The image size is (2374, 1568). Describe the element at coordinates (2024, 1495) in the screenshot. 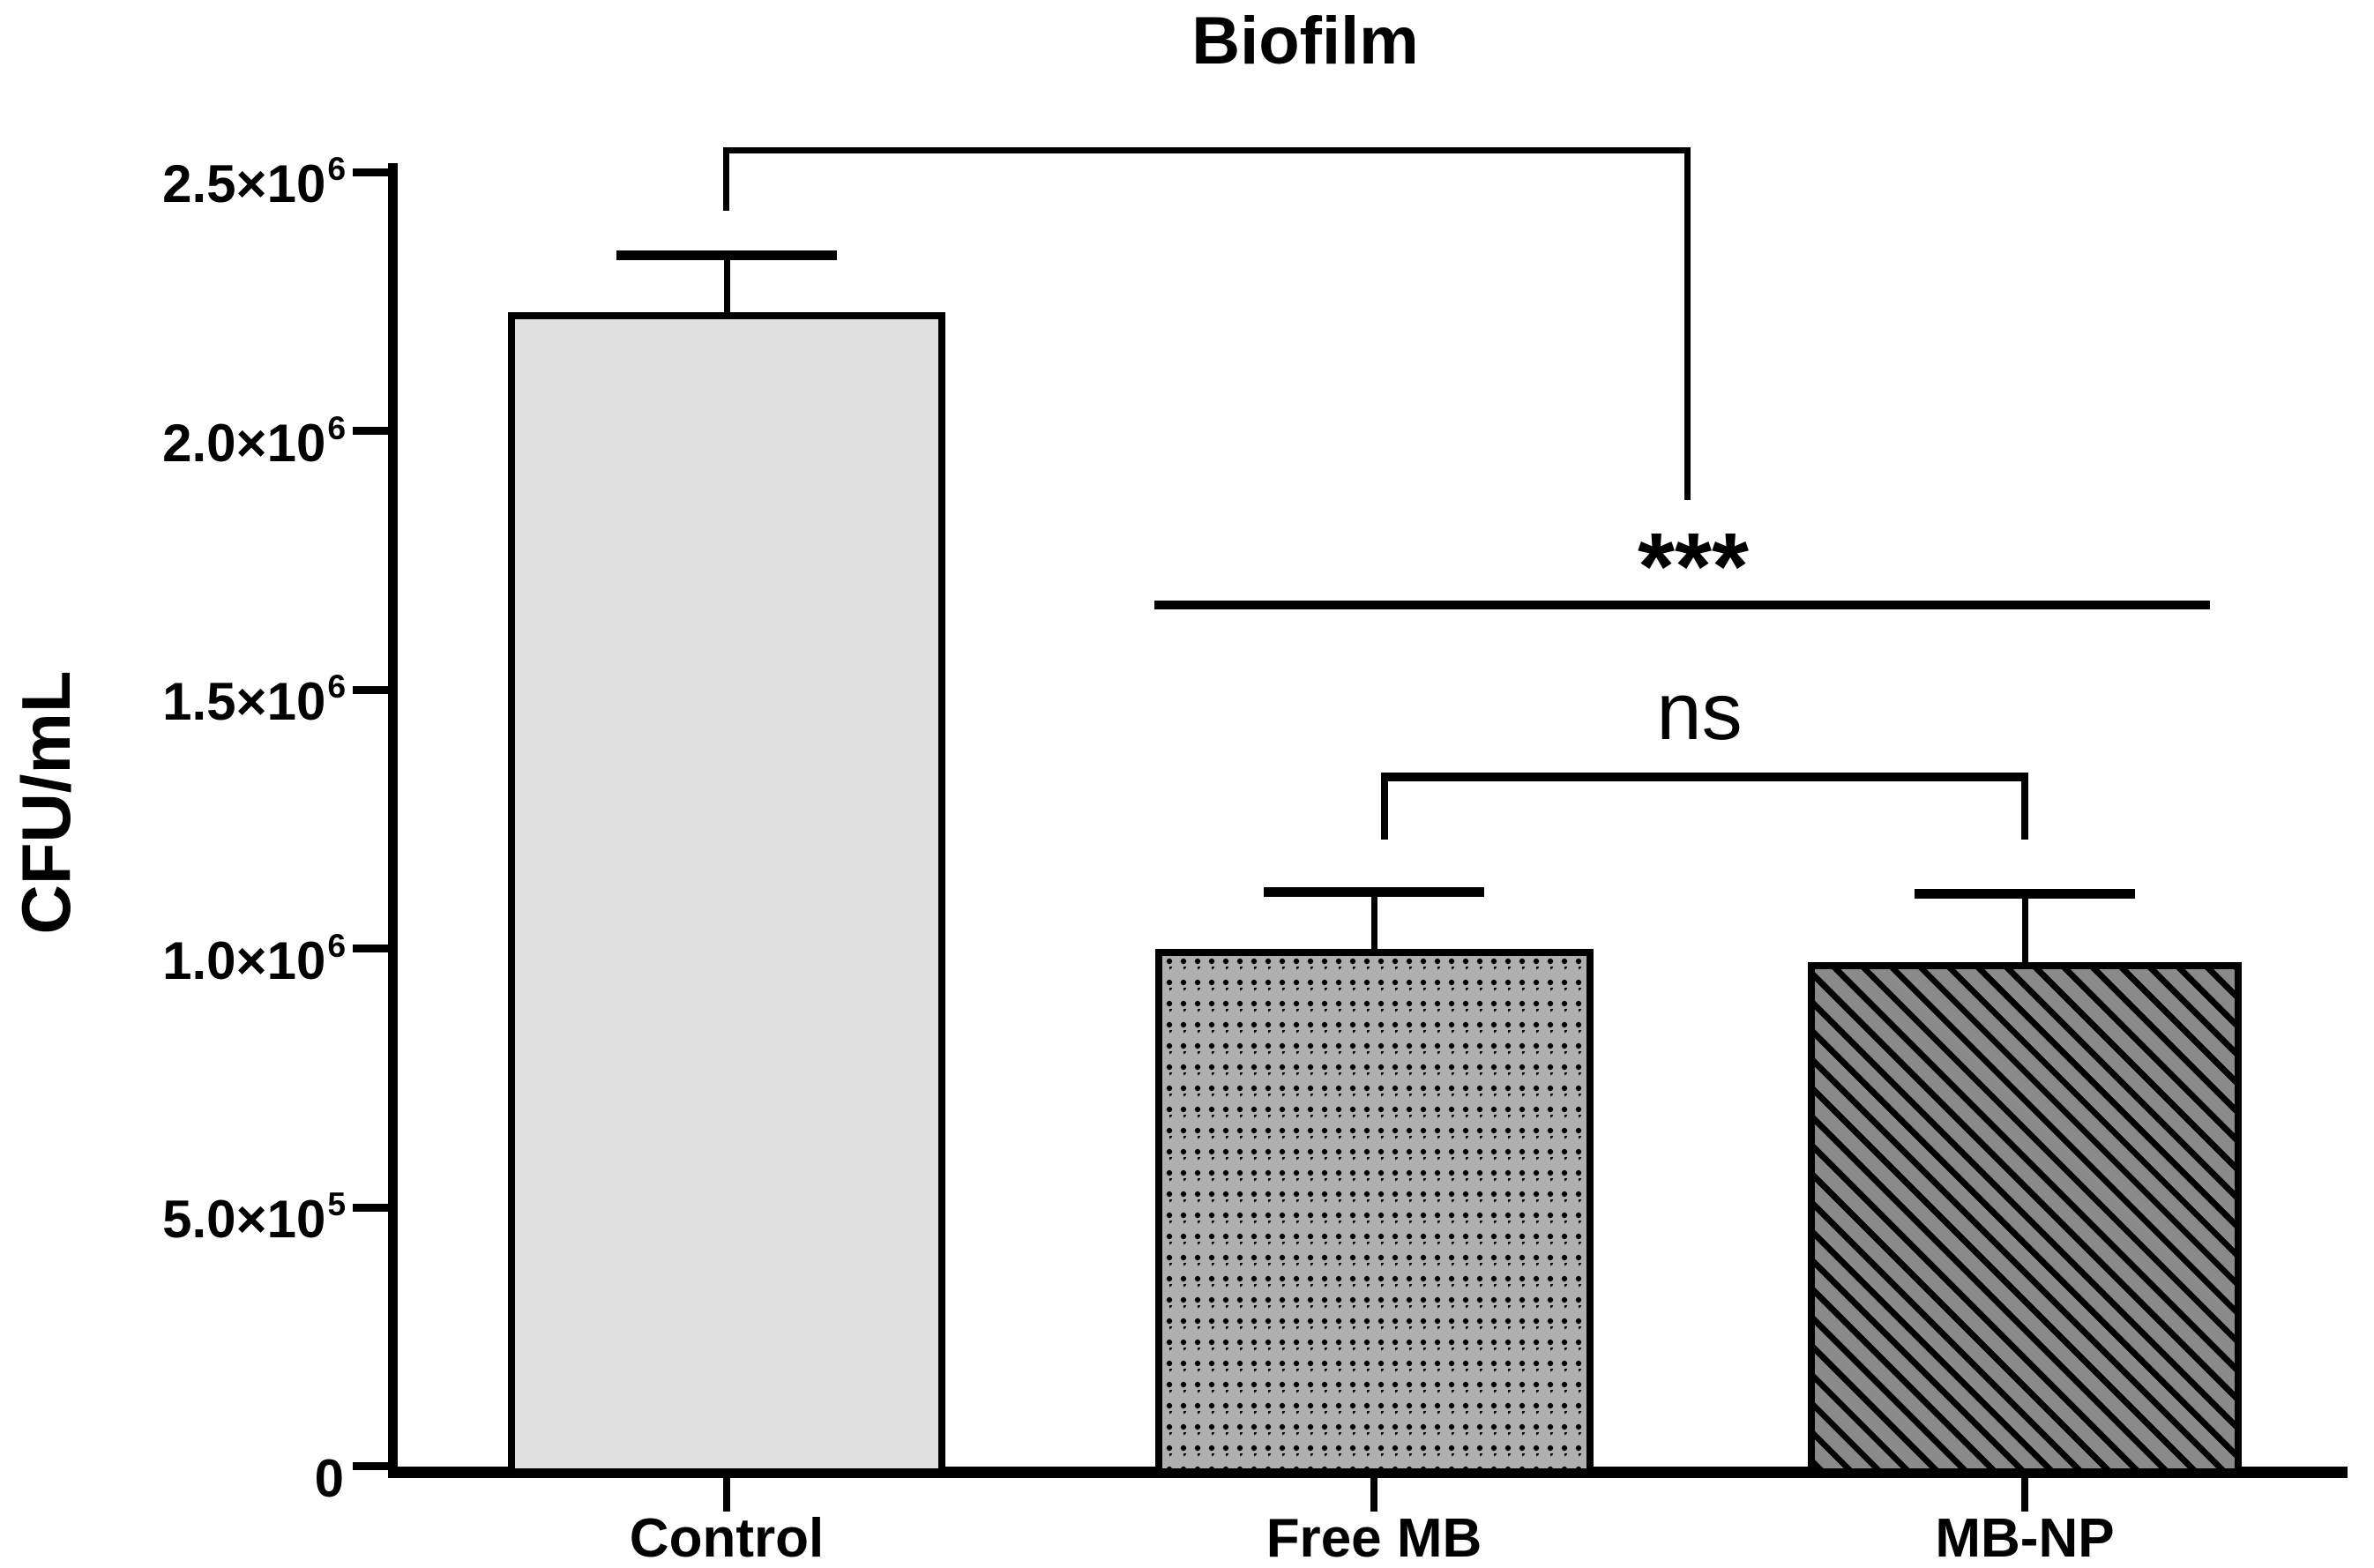

I see `x-tick-mb-np` at that location.